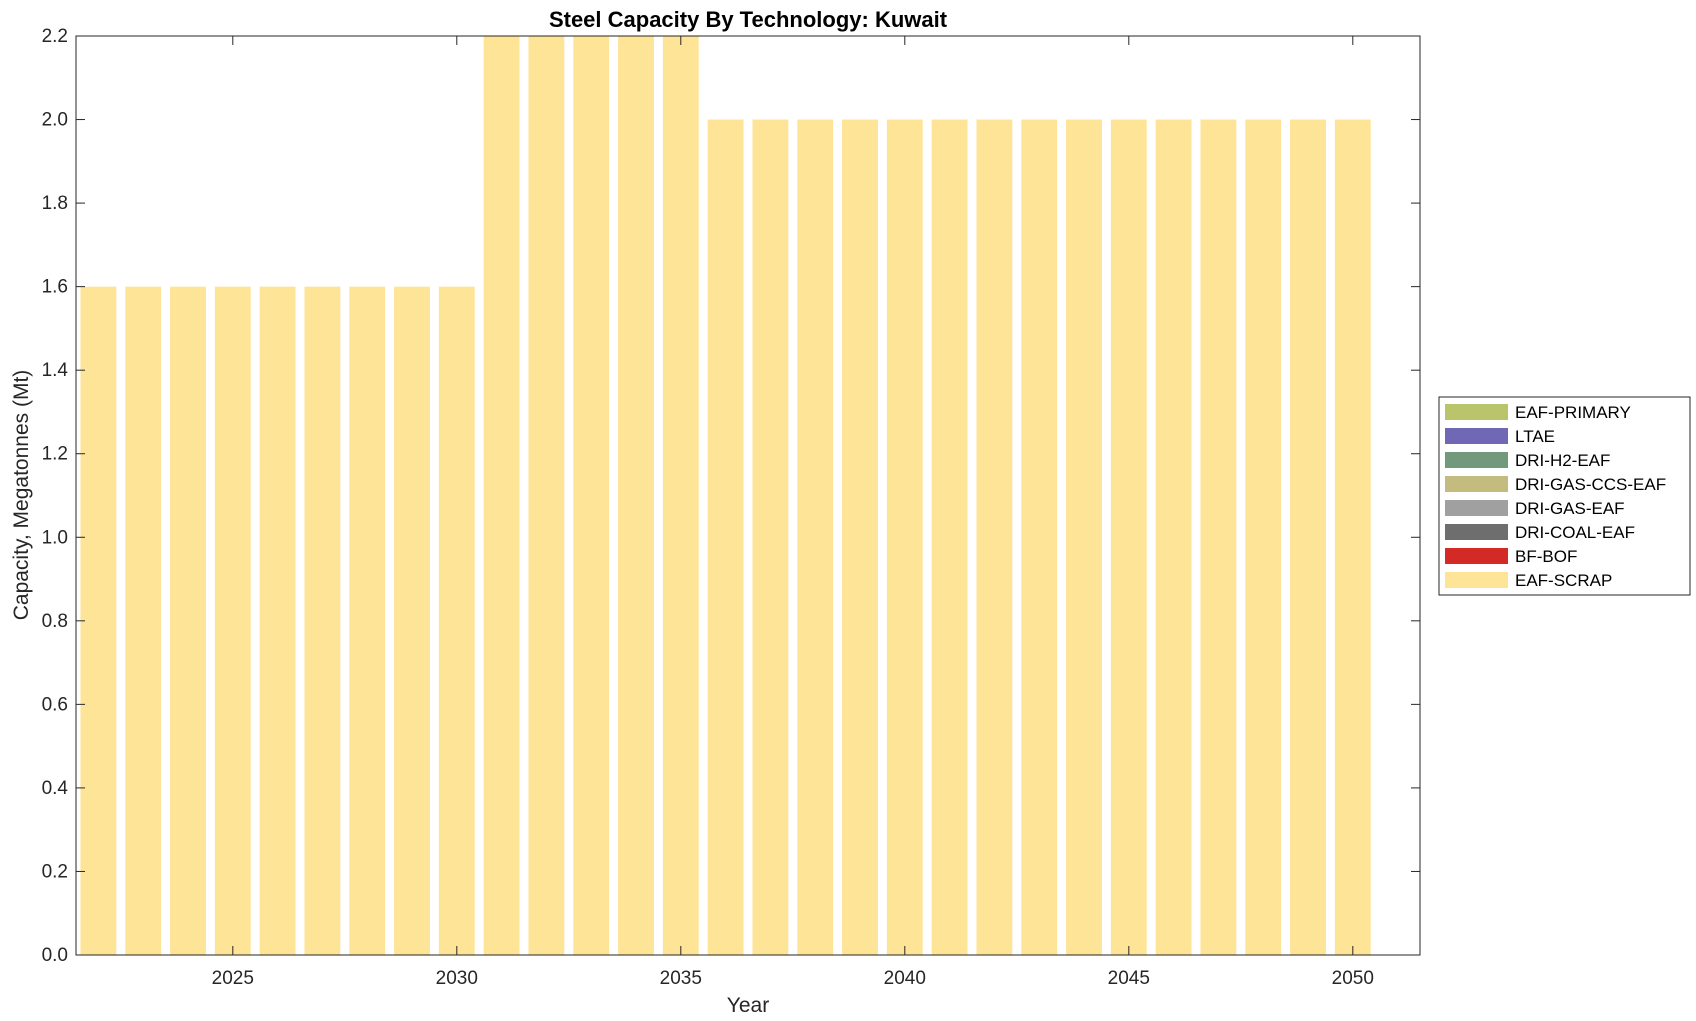  What do you see at coordinates (904, 537) in the screenshot?
I see `bar-eaf-scrap-2040` at bounding box center [904, 537].